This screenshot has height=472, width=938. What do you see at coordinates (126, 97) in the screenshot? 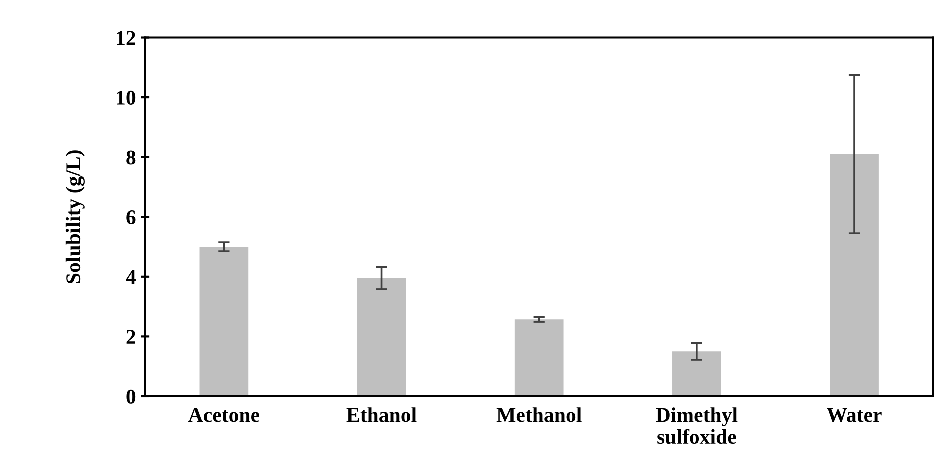
I see `y-tick-label: 10` at bounding box center [126, 97].